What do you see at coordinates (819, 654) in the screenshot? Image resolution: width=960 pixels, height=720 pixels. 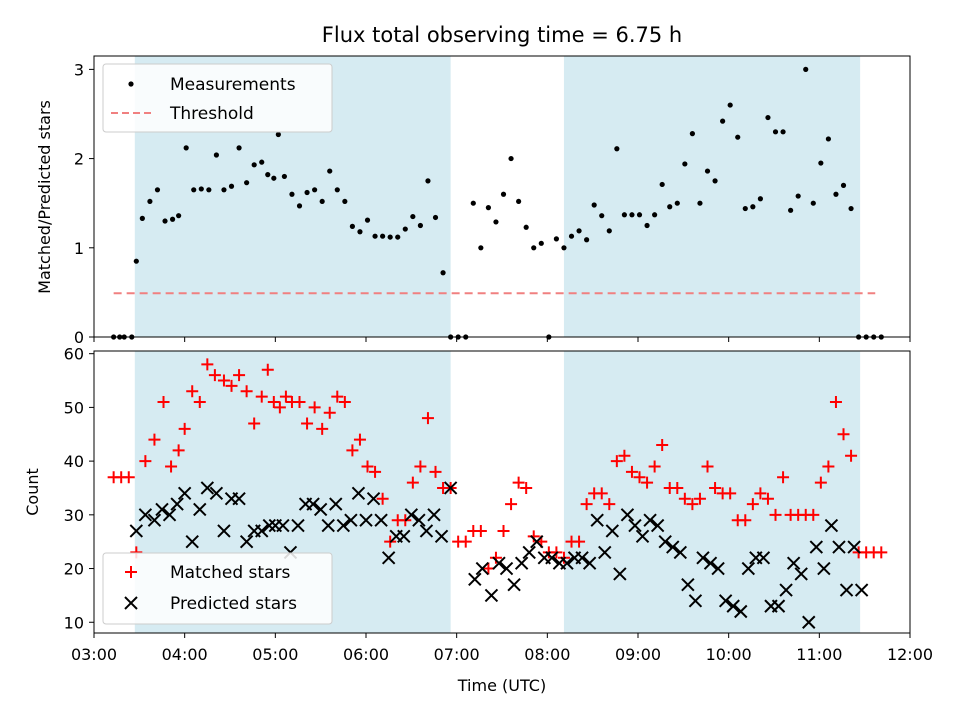 I see `x-tick-label: 11:00` at bounding box center [819, 654].